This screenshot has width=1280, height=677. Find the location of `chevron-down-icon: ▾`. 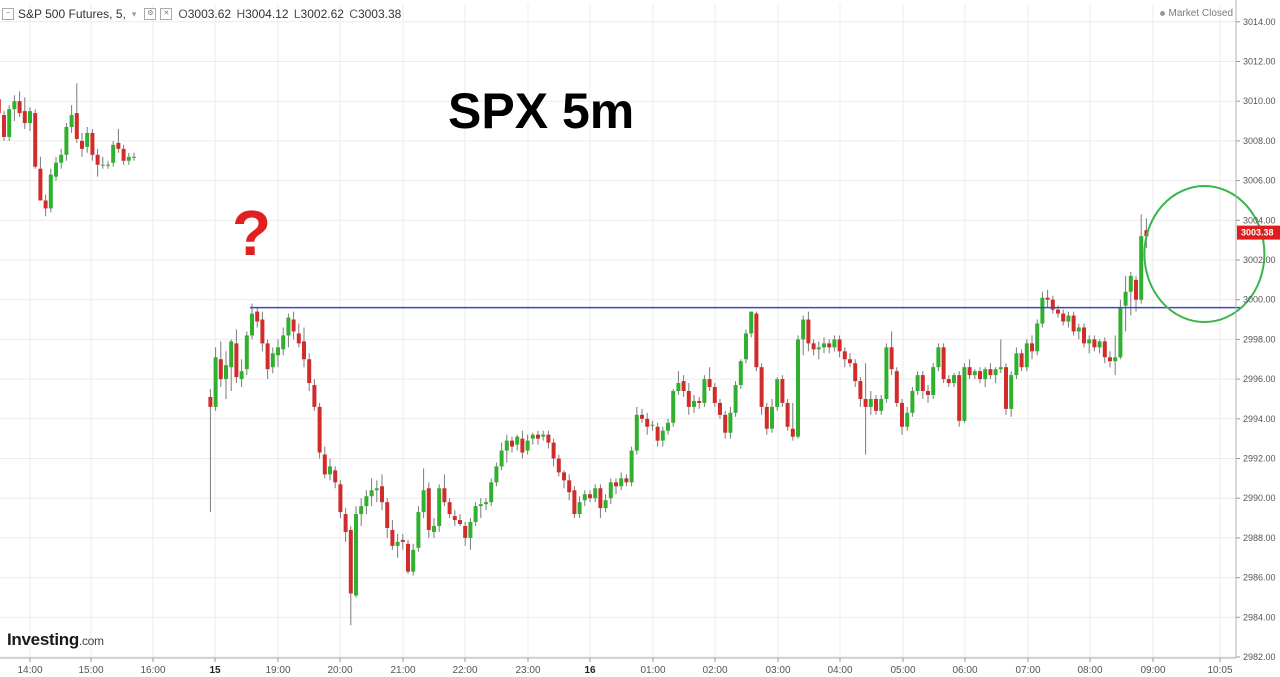

chevron-down-icon: ▾ is located at coordinates (134, 13).